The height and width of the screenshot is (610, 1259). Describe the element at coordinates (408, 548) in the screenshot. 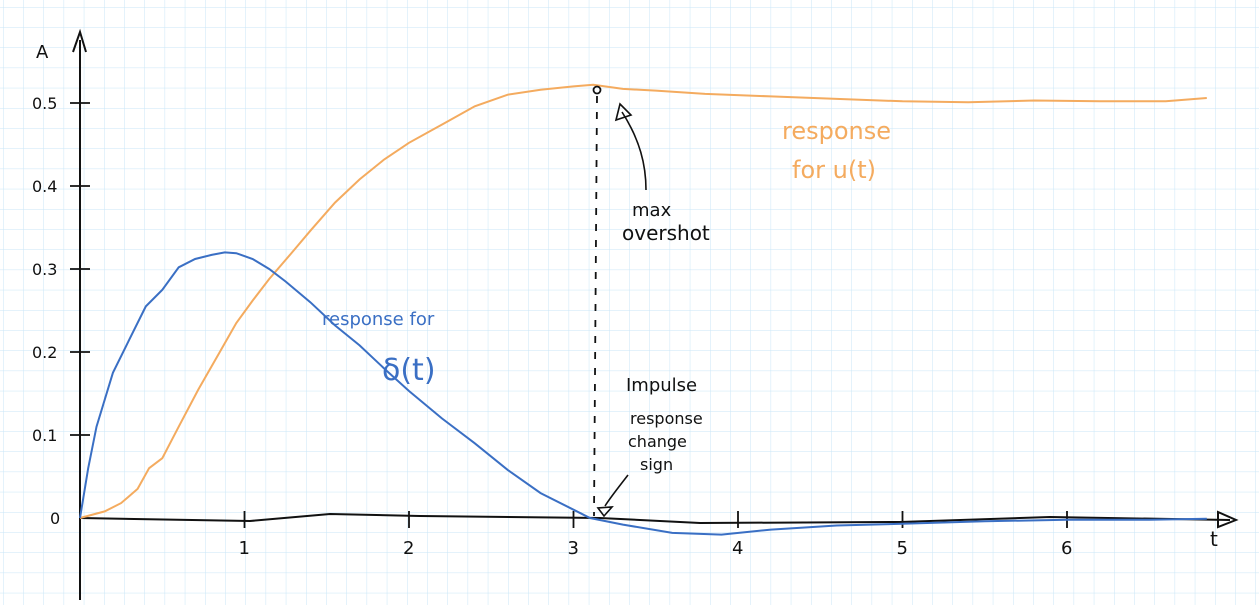

I see `x-tick-label: 2` at that location.